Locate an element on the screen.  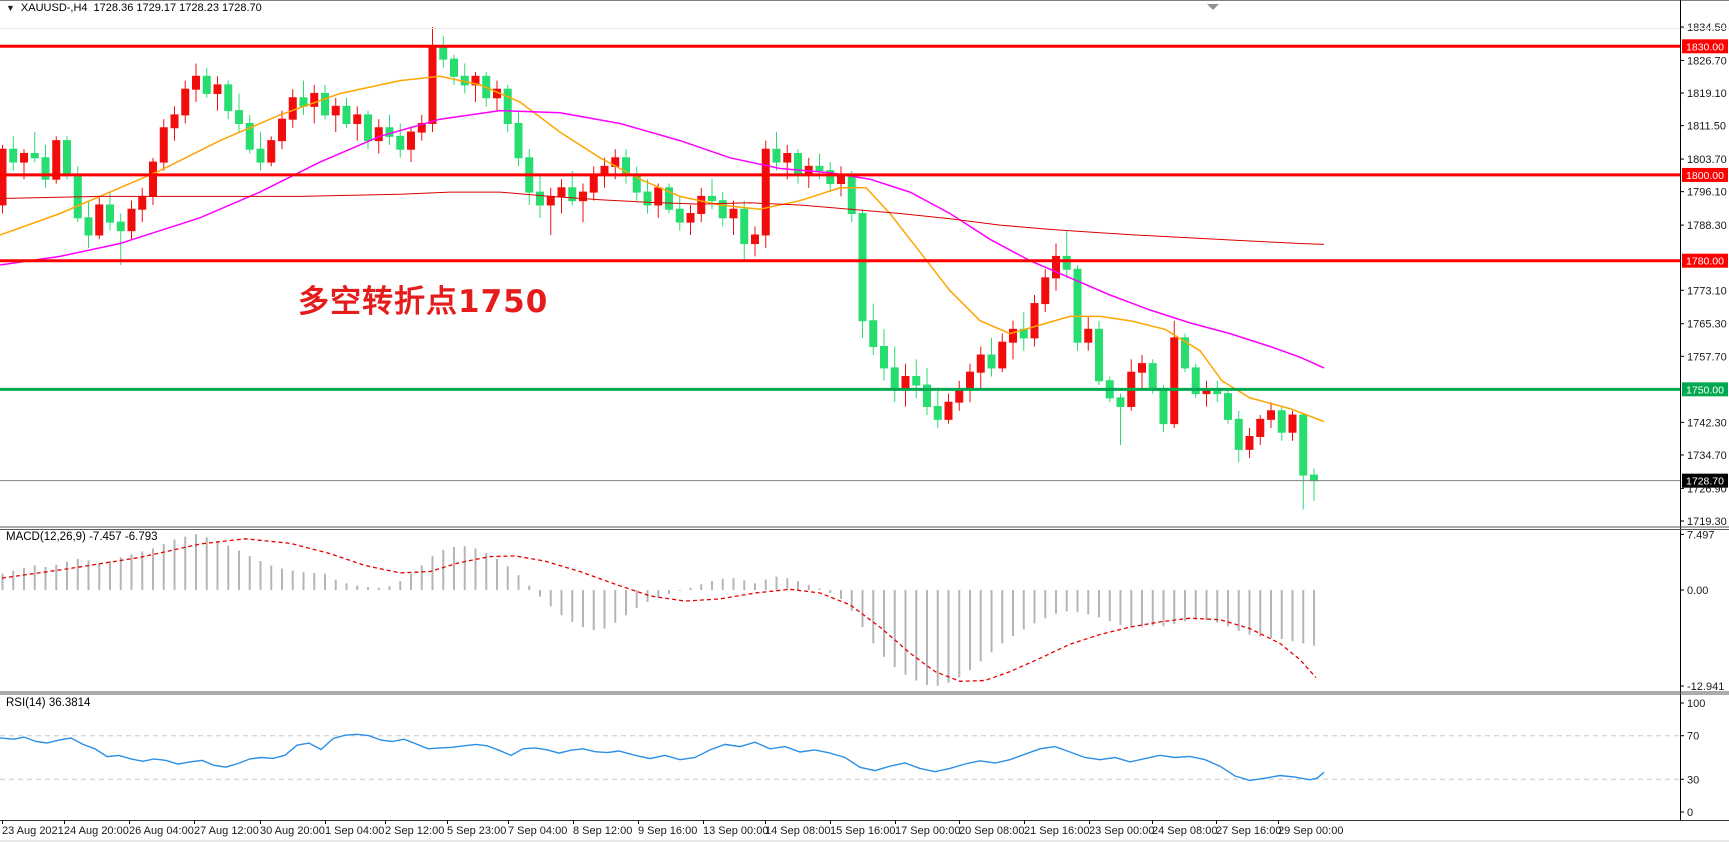
macd-name: MACD(12,26,9) is located at coordinates (46, 537).